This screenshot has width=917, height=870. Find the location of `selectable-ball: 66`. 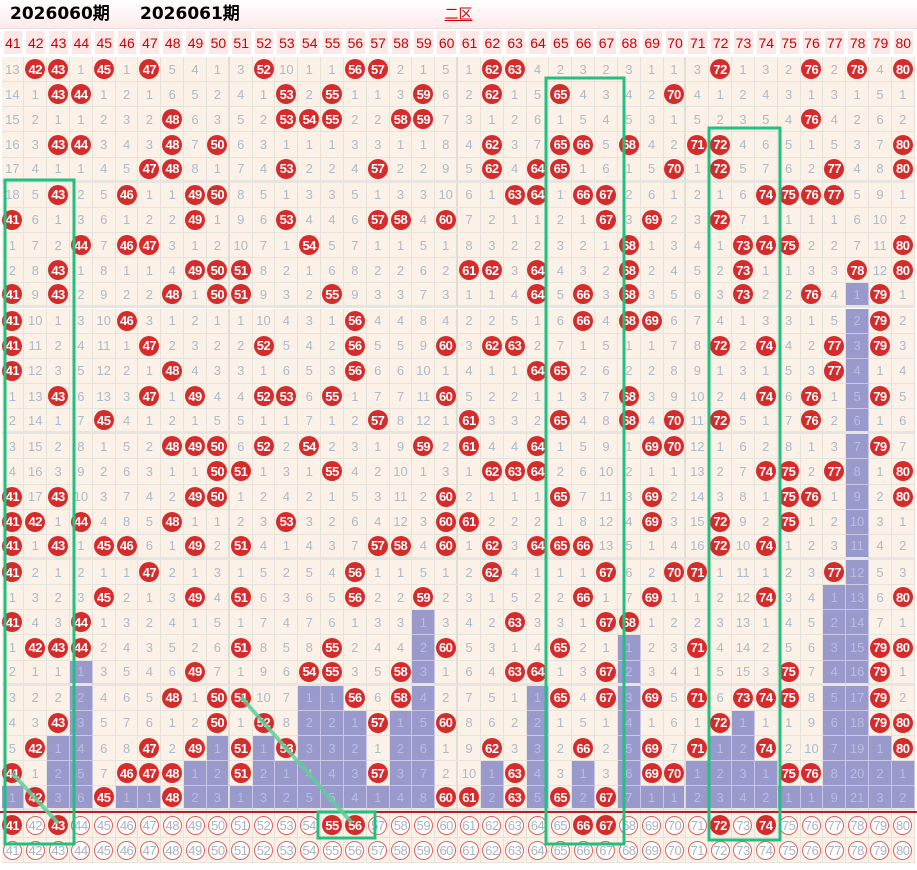

selectable-ball: 66 is located at coordinates (583, 850).